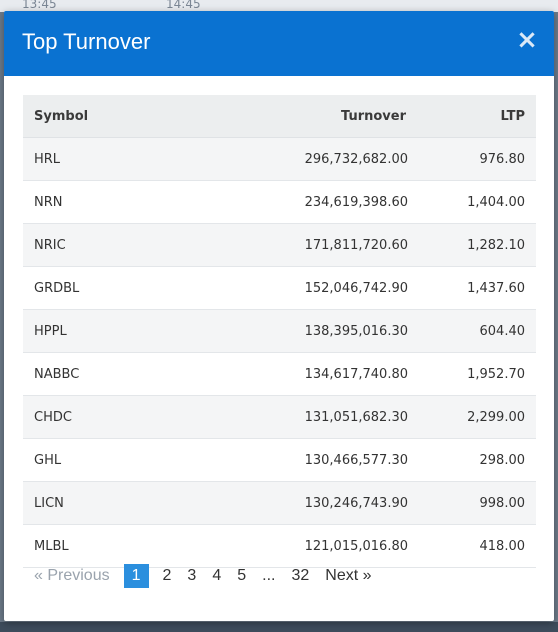 The height and width of the screenshot is (632, 558). I want to click on cell-turnover: 130,466,577.30, so click(306, 460).